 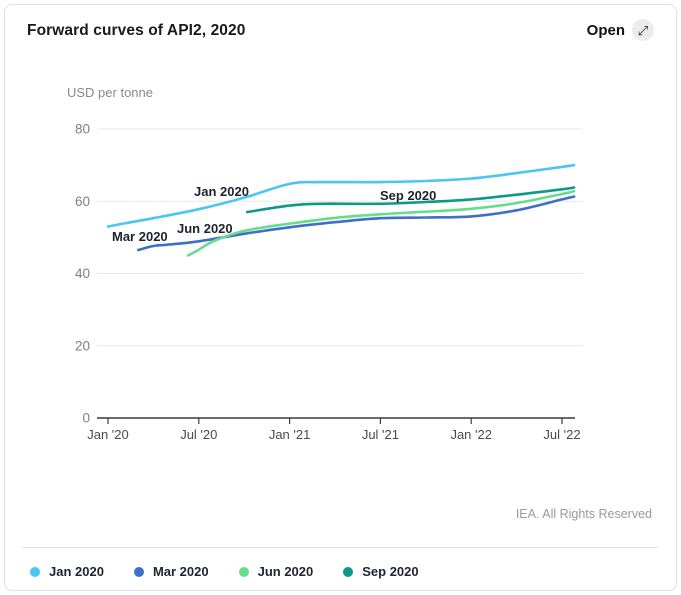 I want to click on y-tick-label-60: 60, so click(x=82, y=201).